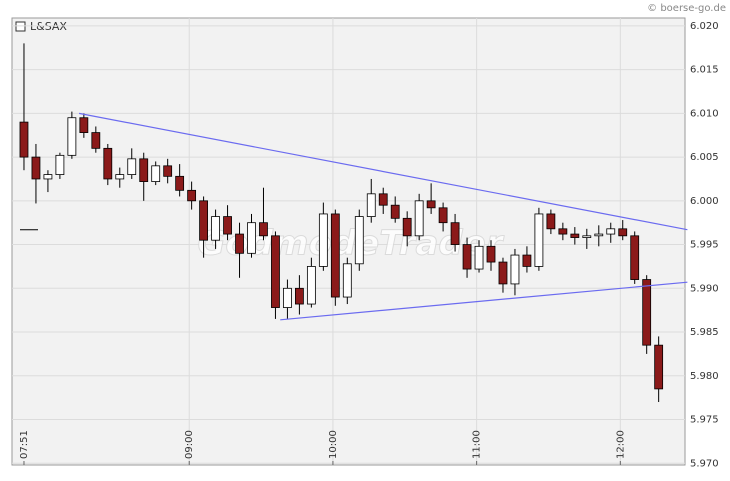 The height and width of the screenshot is (481, 730). What do you see at coordinates (48, 26) in the screenshot?
I see `legend-label: L&SAX` at bounding box center [48, 26].